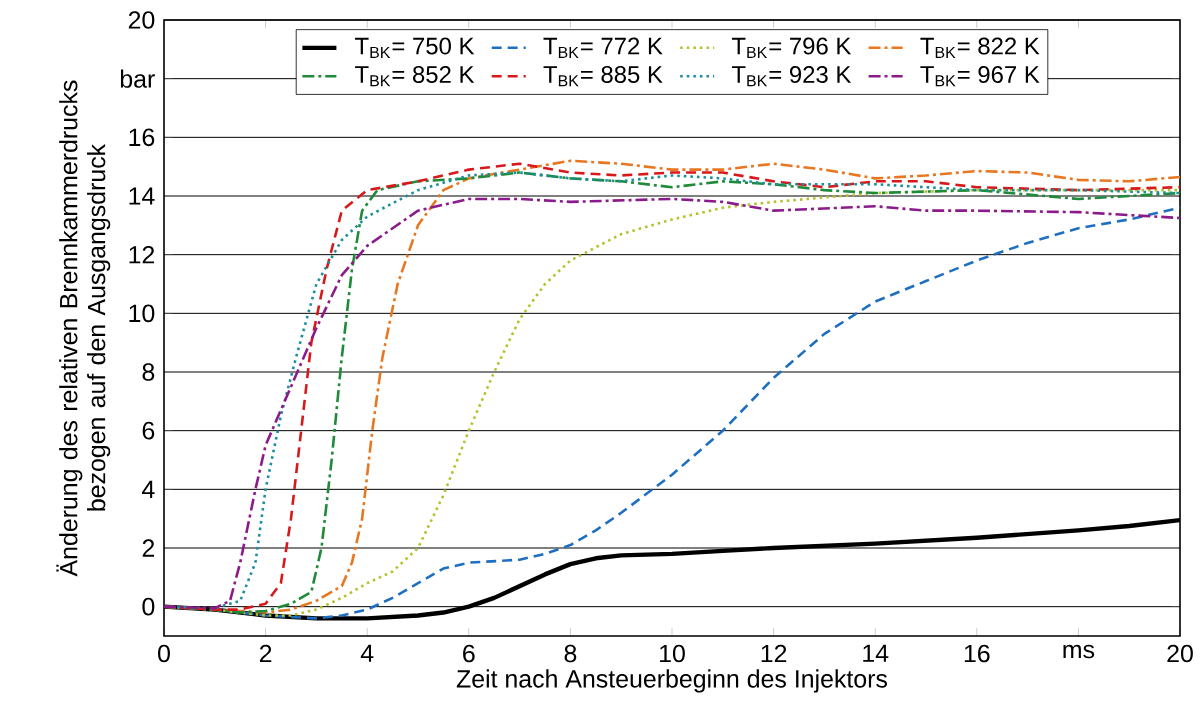 This screenshot has height=727, width=1203. What do you see at coordinates (148, 372) in the screenshot?
I see `y-tick-label: 8` at bounding box center [148, 372].